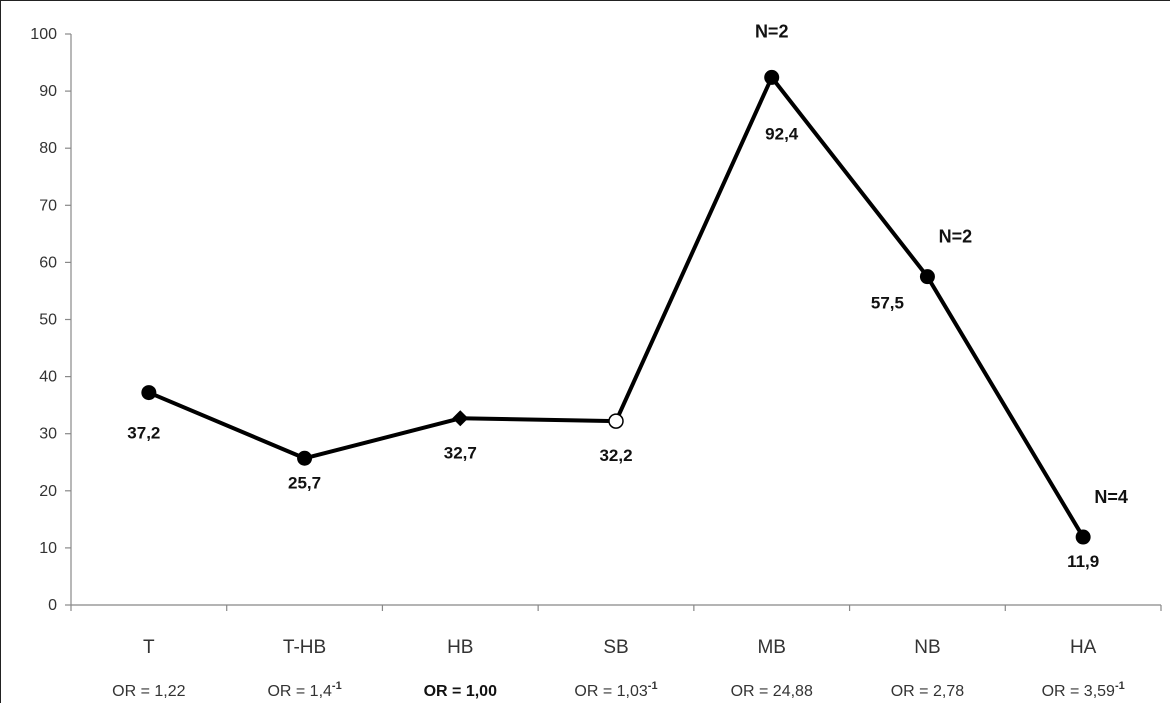  I want to click on data-label: 57,5, so click(887, 303).